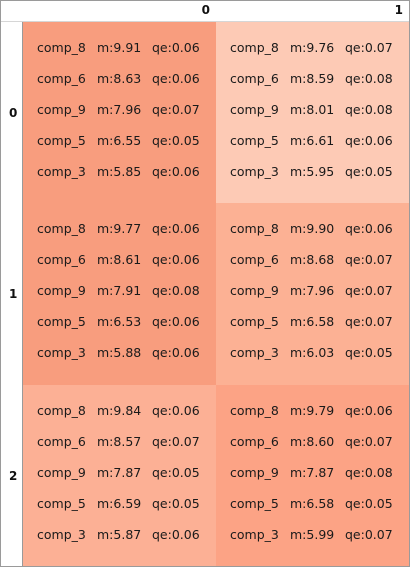  Describe the element at coordinates (312, 171) in the screenshot. I see `m-value: m:5.95` at that location.